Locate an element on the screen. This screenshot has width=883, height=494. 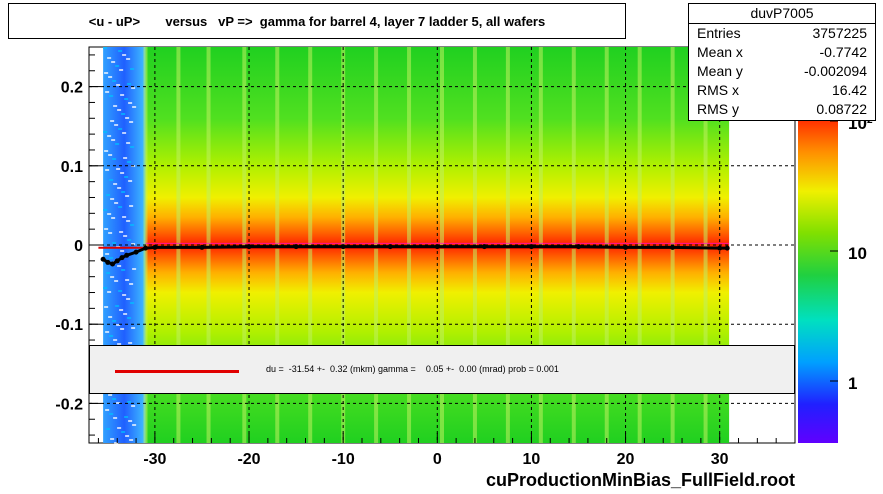
x-tick-label: 10 is located at coordinates (532, 459).